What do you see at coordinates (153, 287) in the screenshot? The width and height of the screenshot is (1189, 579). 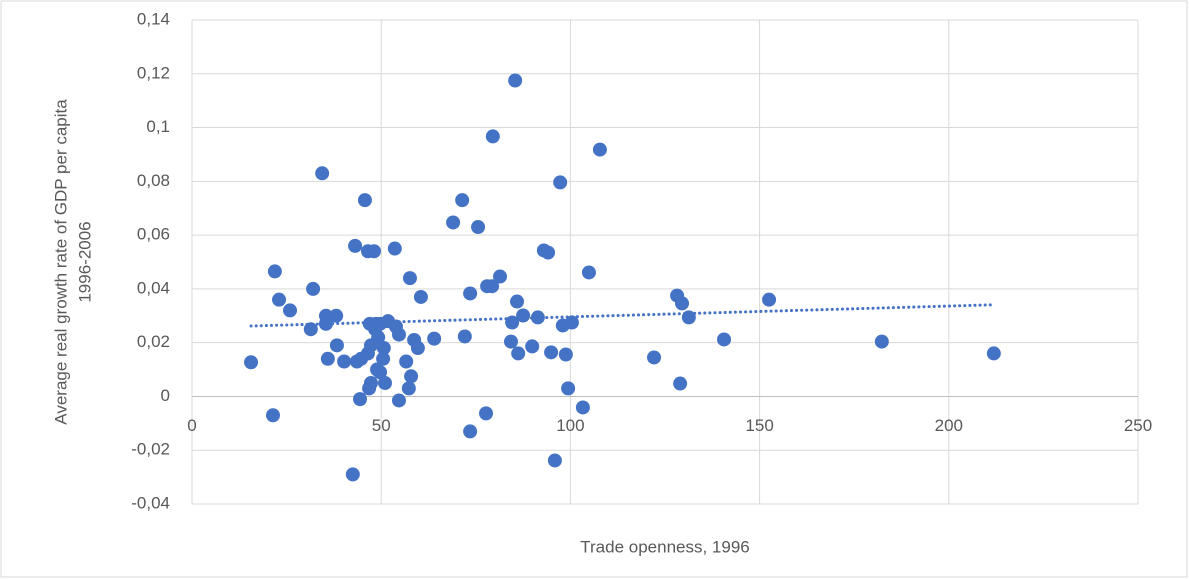 I see `y-tick-label: 0,04` at bounding box center [153, 287].